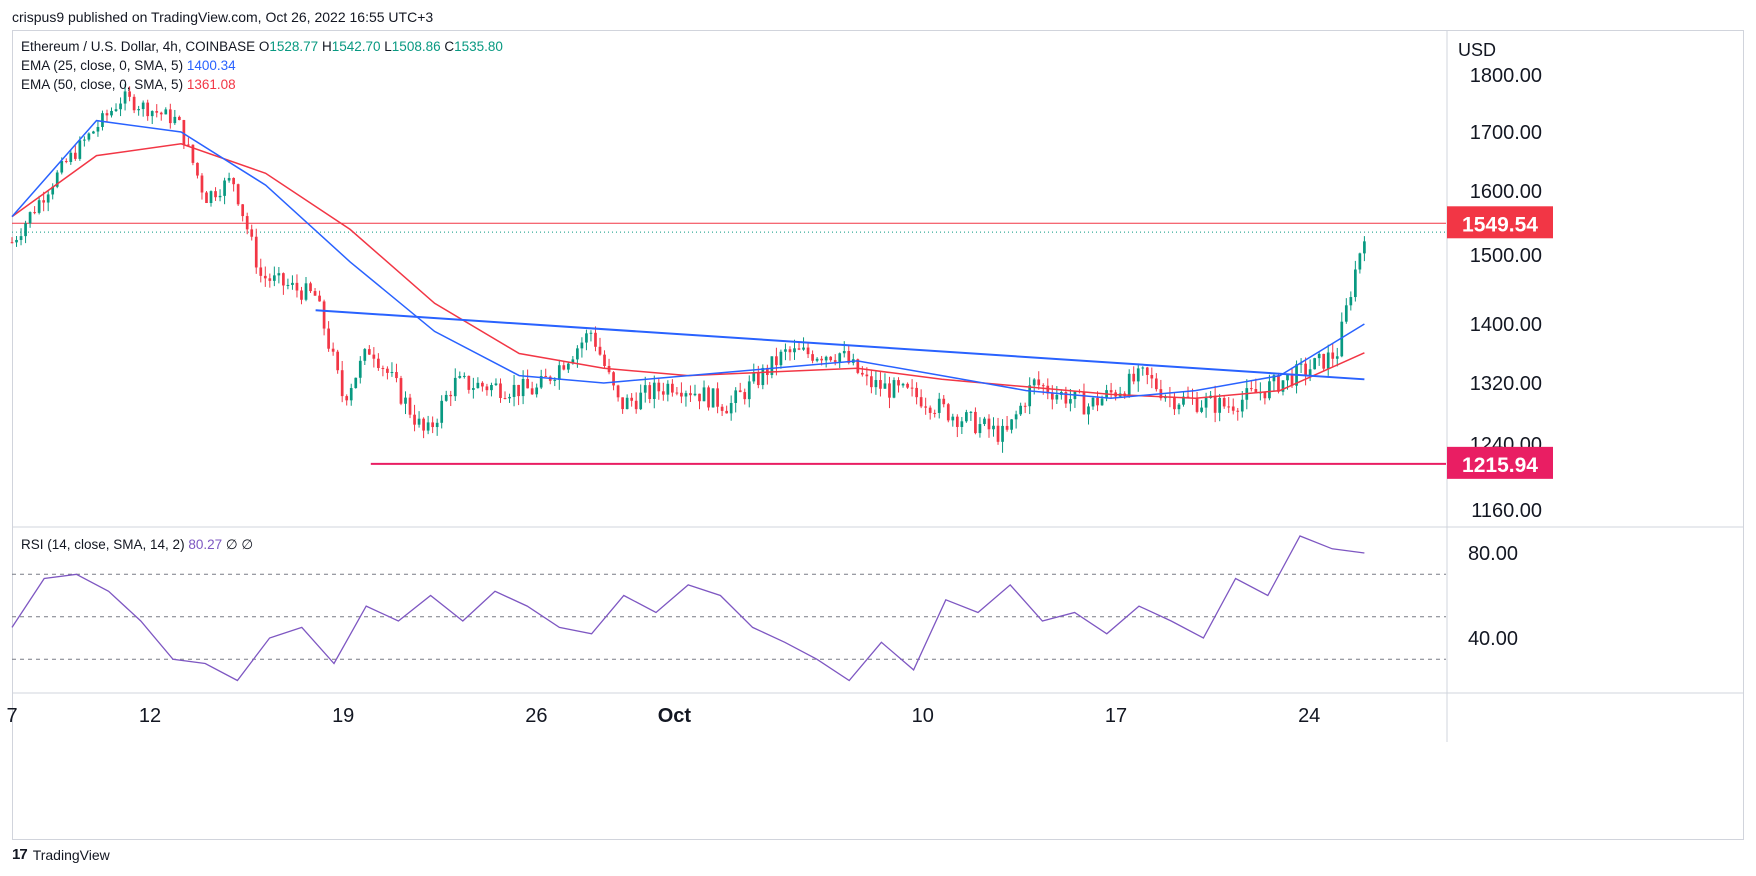 The image size is (1756, 876). I want to click on ohlc-h-label: H, so click(326, 46).